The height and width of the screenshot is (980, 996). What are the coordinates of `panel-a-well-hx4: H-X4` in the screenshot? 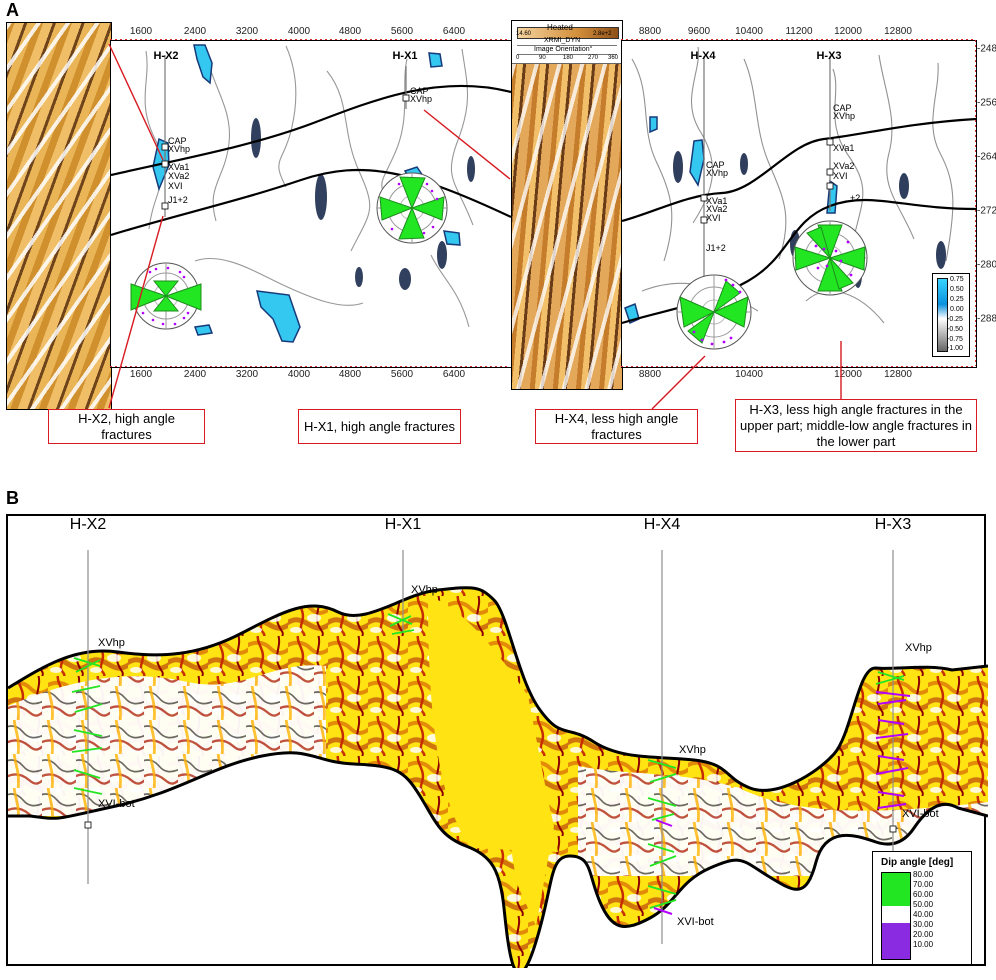 It's located at (703, 56).